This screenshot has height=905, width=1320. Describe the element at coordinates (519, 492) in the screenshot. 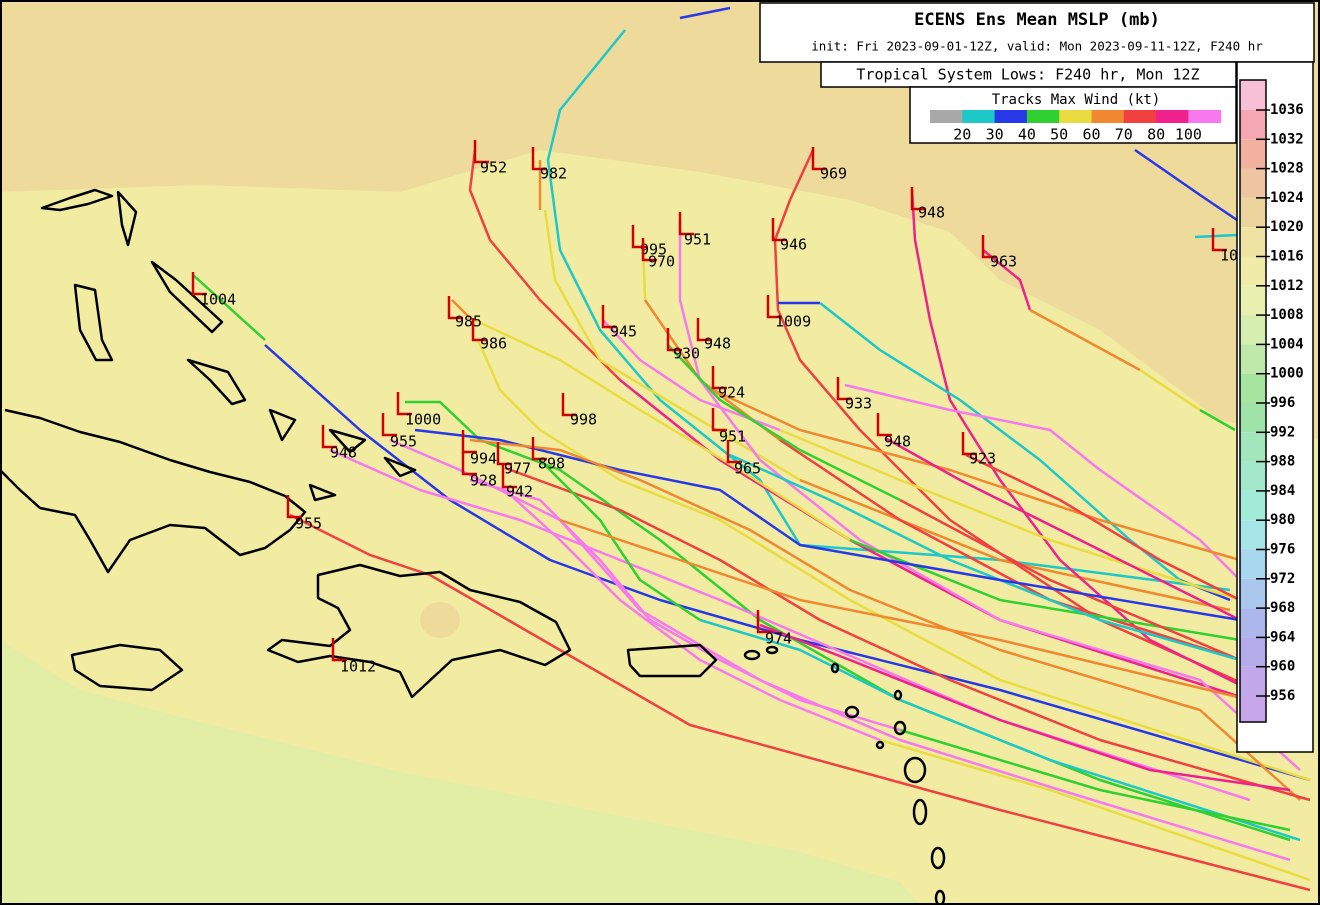

I see `low-pressure-label: 942` at that location.